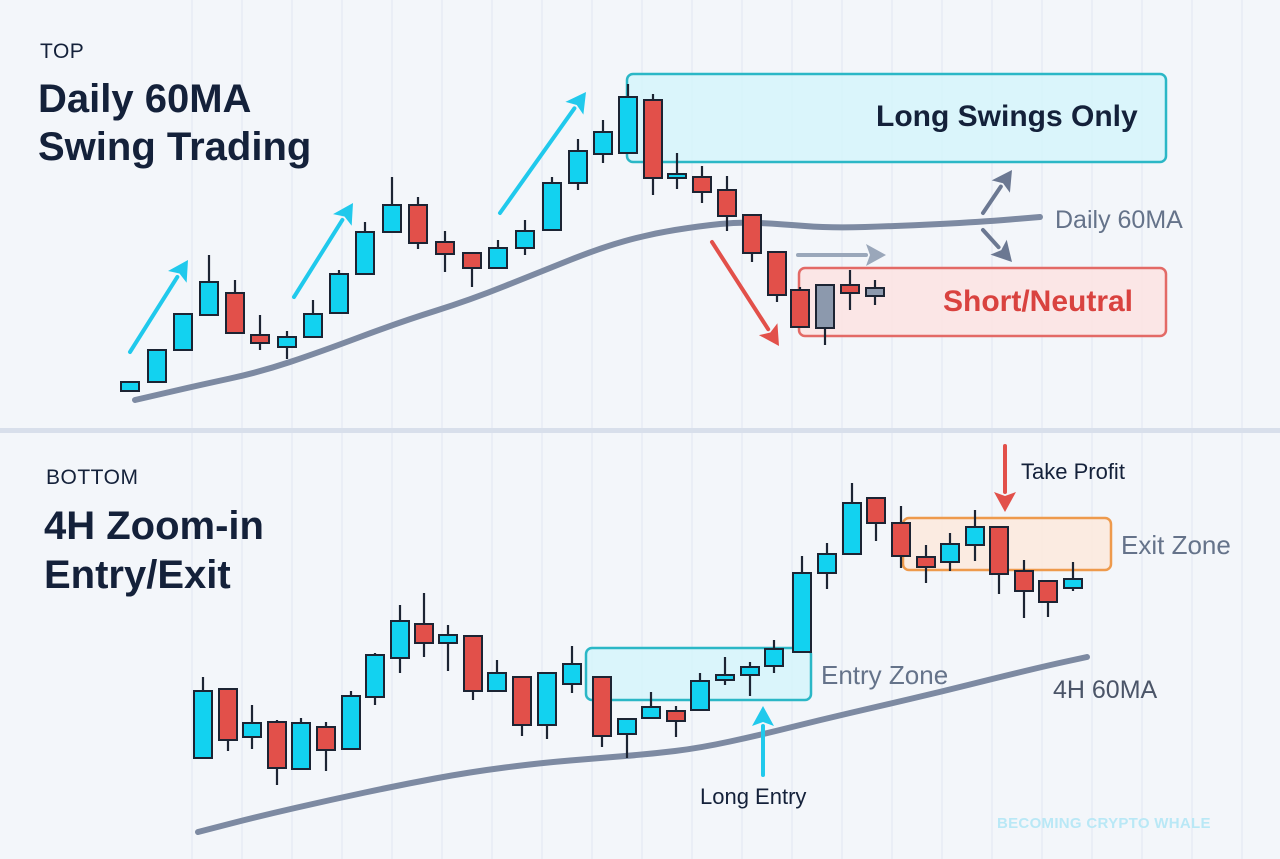 This screenshot has width=1280, height=859. Describe the element at coordinates (1073, 471) in the screenshot. I see `take-profit-label: Take Profit` at that location.